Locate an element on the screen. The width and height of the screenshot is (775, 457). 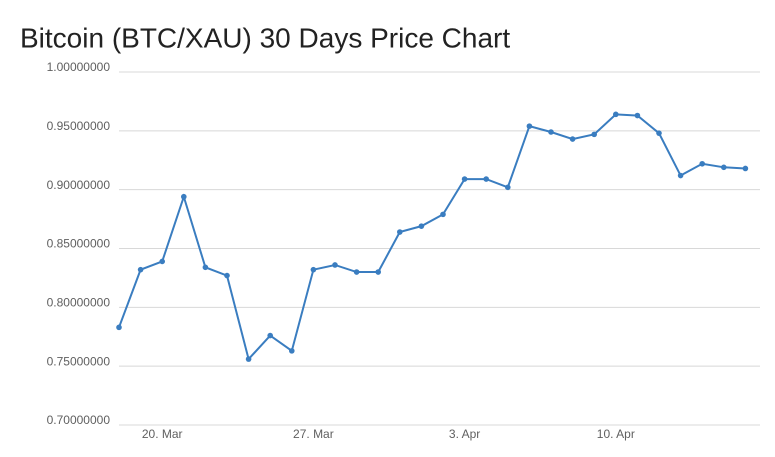
y-tick-label: 0.80000000 is located at coordinates (79, 303).